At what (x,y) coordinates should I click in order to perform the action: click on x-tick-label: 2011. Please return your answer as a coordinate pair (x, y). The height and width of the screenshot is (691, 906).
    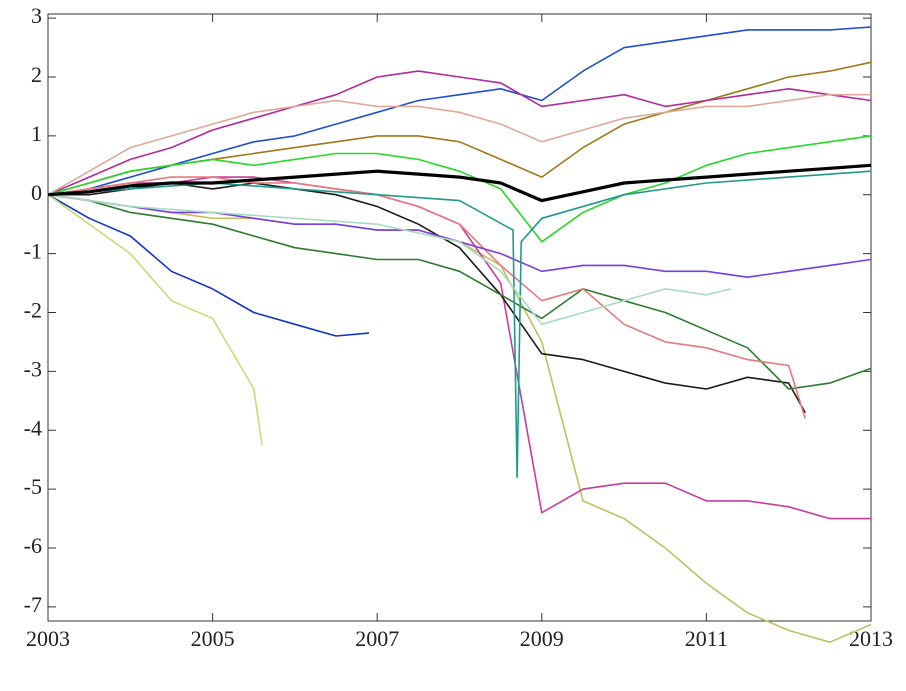
    Looking at the image, I should click on (706, 638).